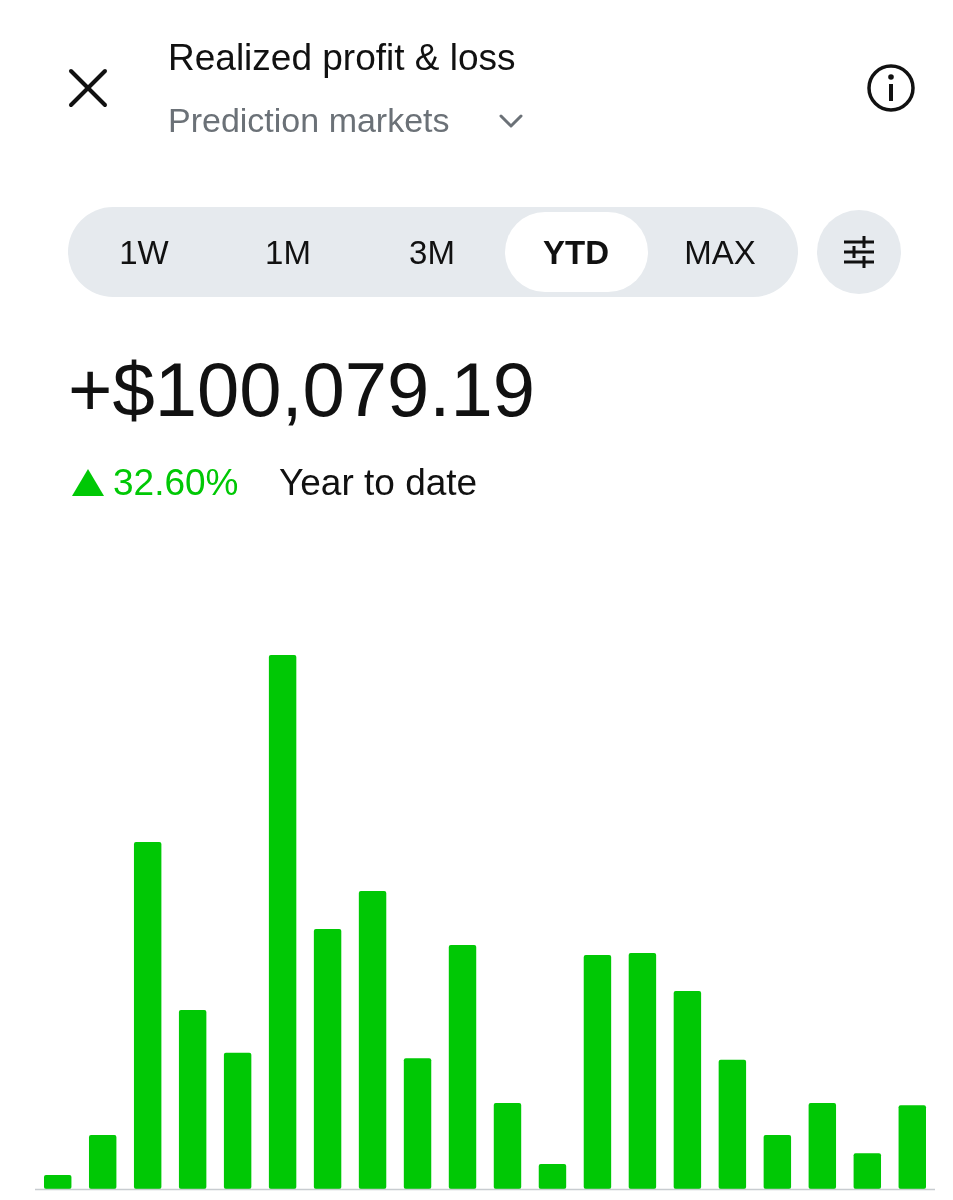  What do you see at coordinates (288, 252) in the screenshot?
I see `text: 1M` at bounding box center [288, 252].